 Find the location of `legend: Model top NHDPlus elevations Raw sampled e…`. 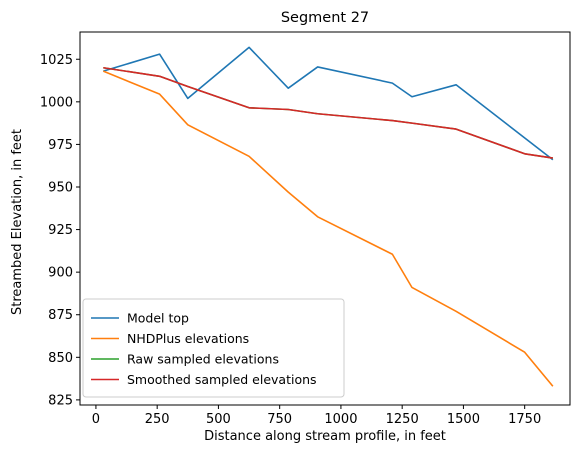

legend: Model top NHDPlus elevations Raw sampled e… is located at coordinates (213, 348).